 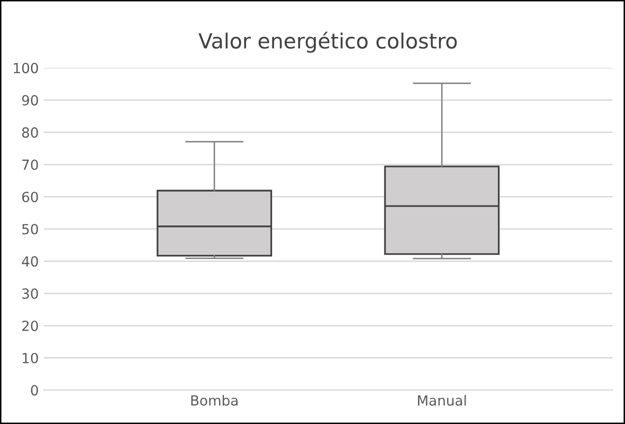 I want to click on y-tick-label: 90, so click(x=30, y=100).